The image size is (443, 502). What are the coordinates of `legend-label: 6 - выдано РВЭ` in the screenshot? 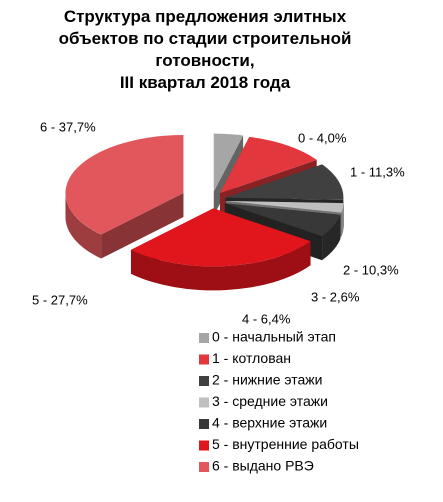 It's located at (263, 466).